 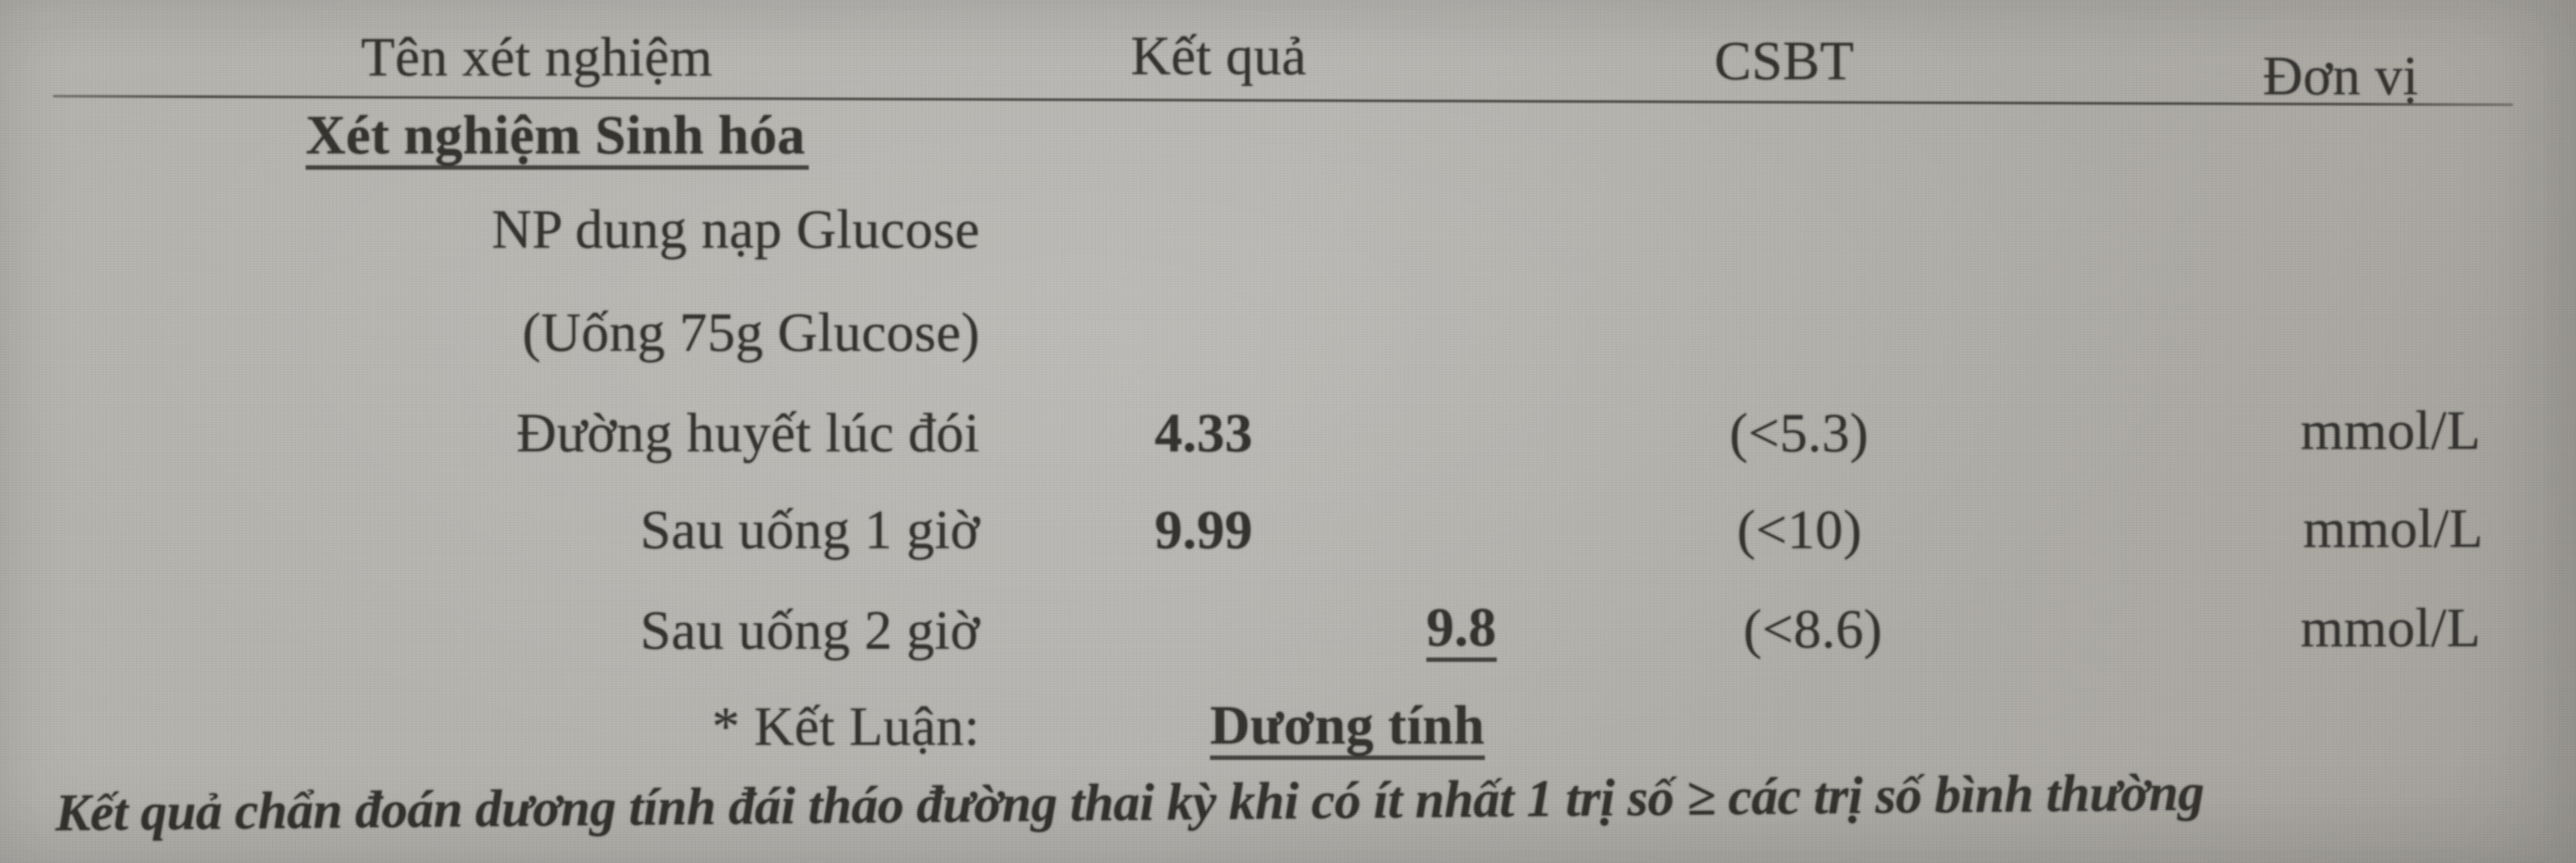 I want to click on section-heading-biochemistry: Xét nghiệm Sinh hóa, so click(x=557, y=139).